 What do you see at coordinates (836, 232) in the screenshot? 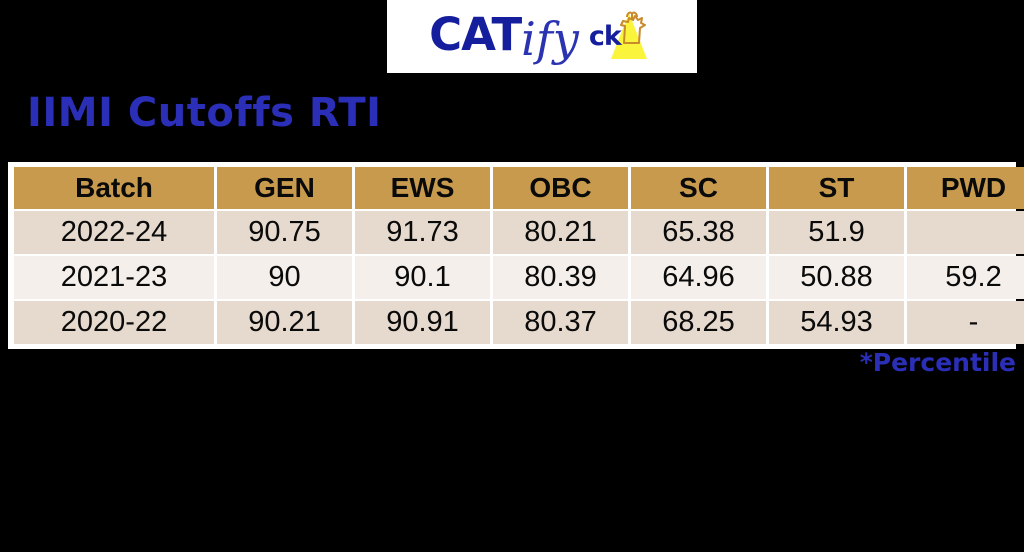
I see `cell-st: 51.9` at bounding box center [836, 232].